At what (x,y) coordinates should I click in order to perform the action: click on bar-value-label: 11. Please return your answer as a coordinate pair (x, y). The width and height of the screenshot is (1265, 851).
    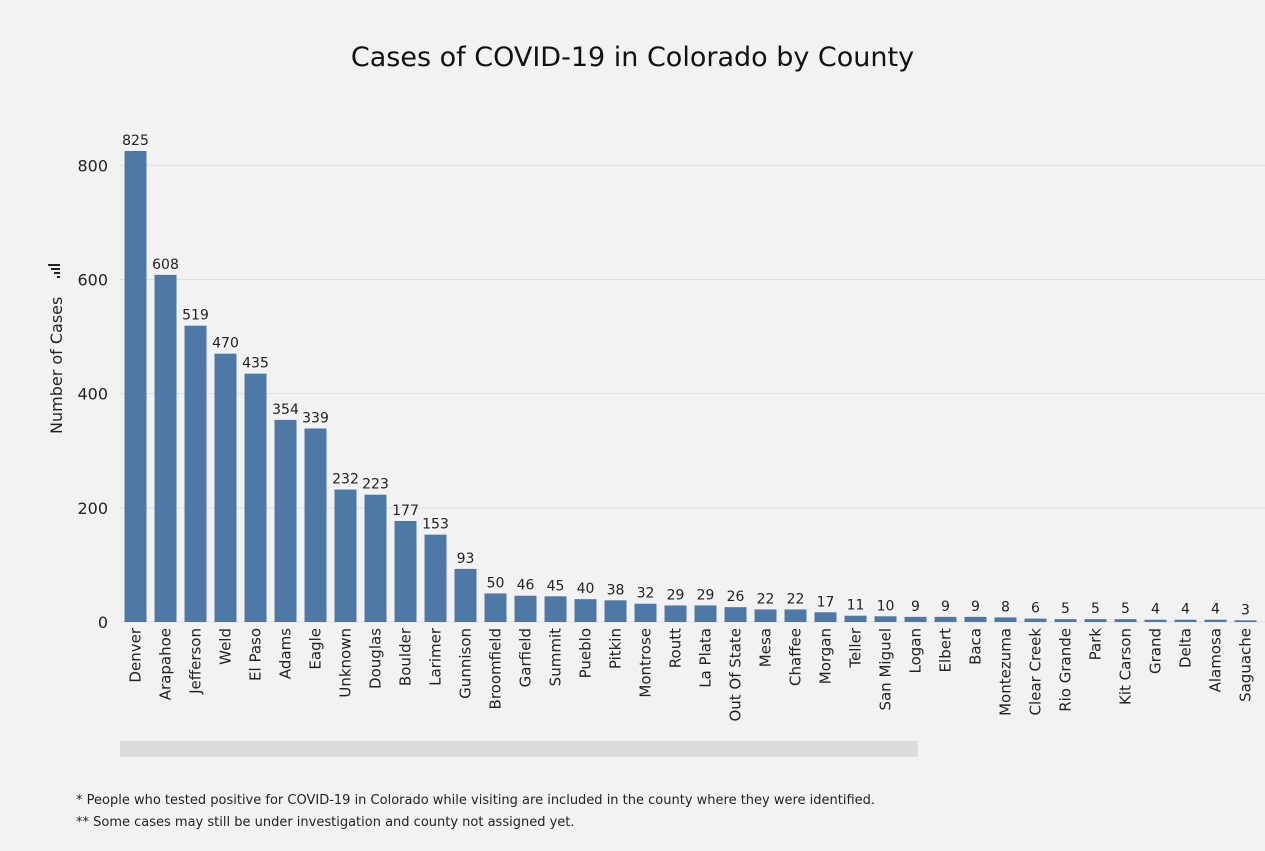
    Looking at the image, I should click on (856, 606).